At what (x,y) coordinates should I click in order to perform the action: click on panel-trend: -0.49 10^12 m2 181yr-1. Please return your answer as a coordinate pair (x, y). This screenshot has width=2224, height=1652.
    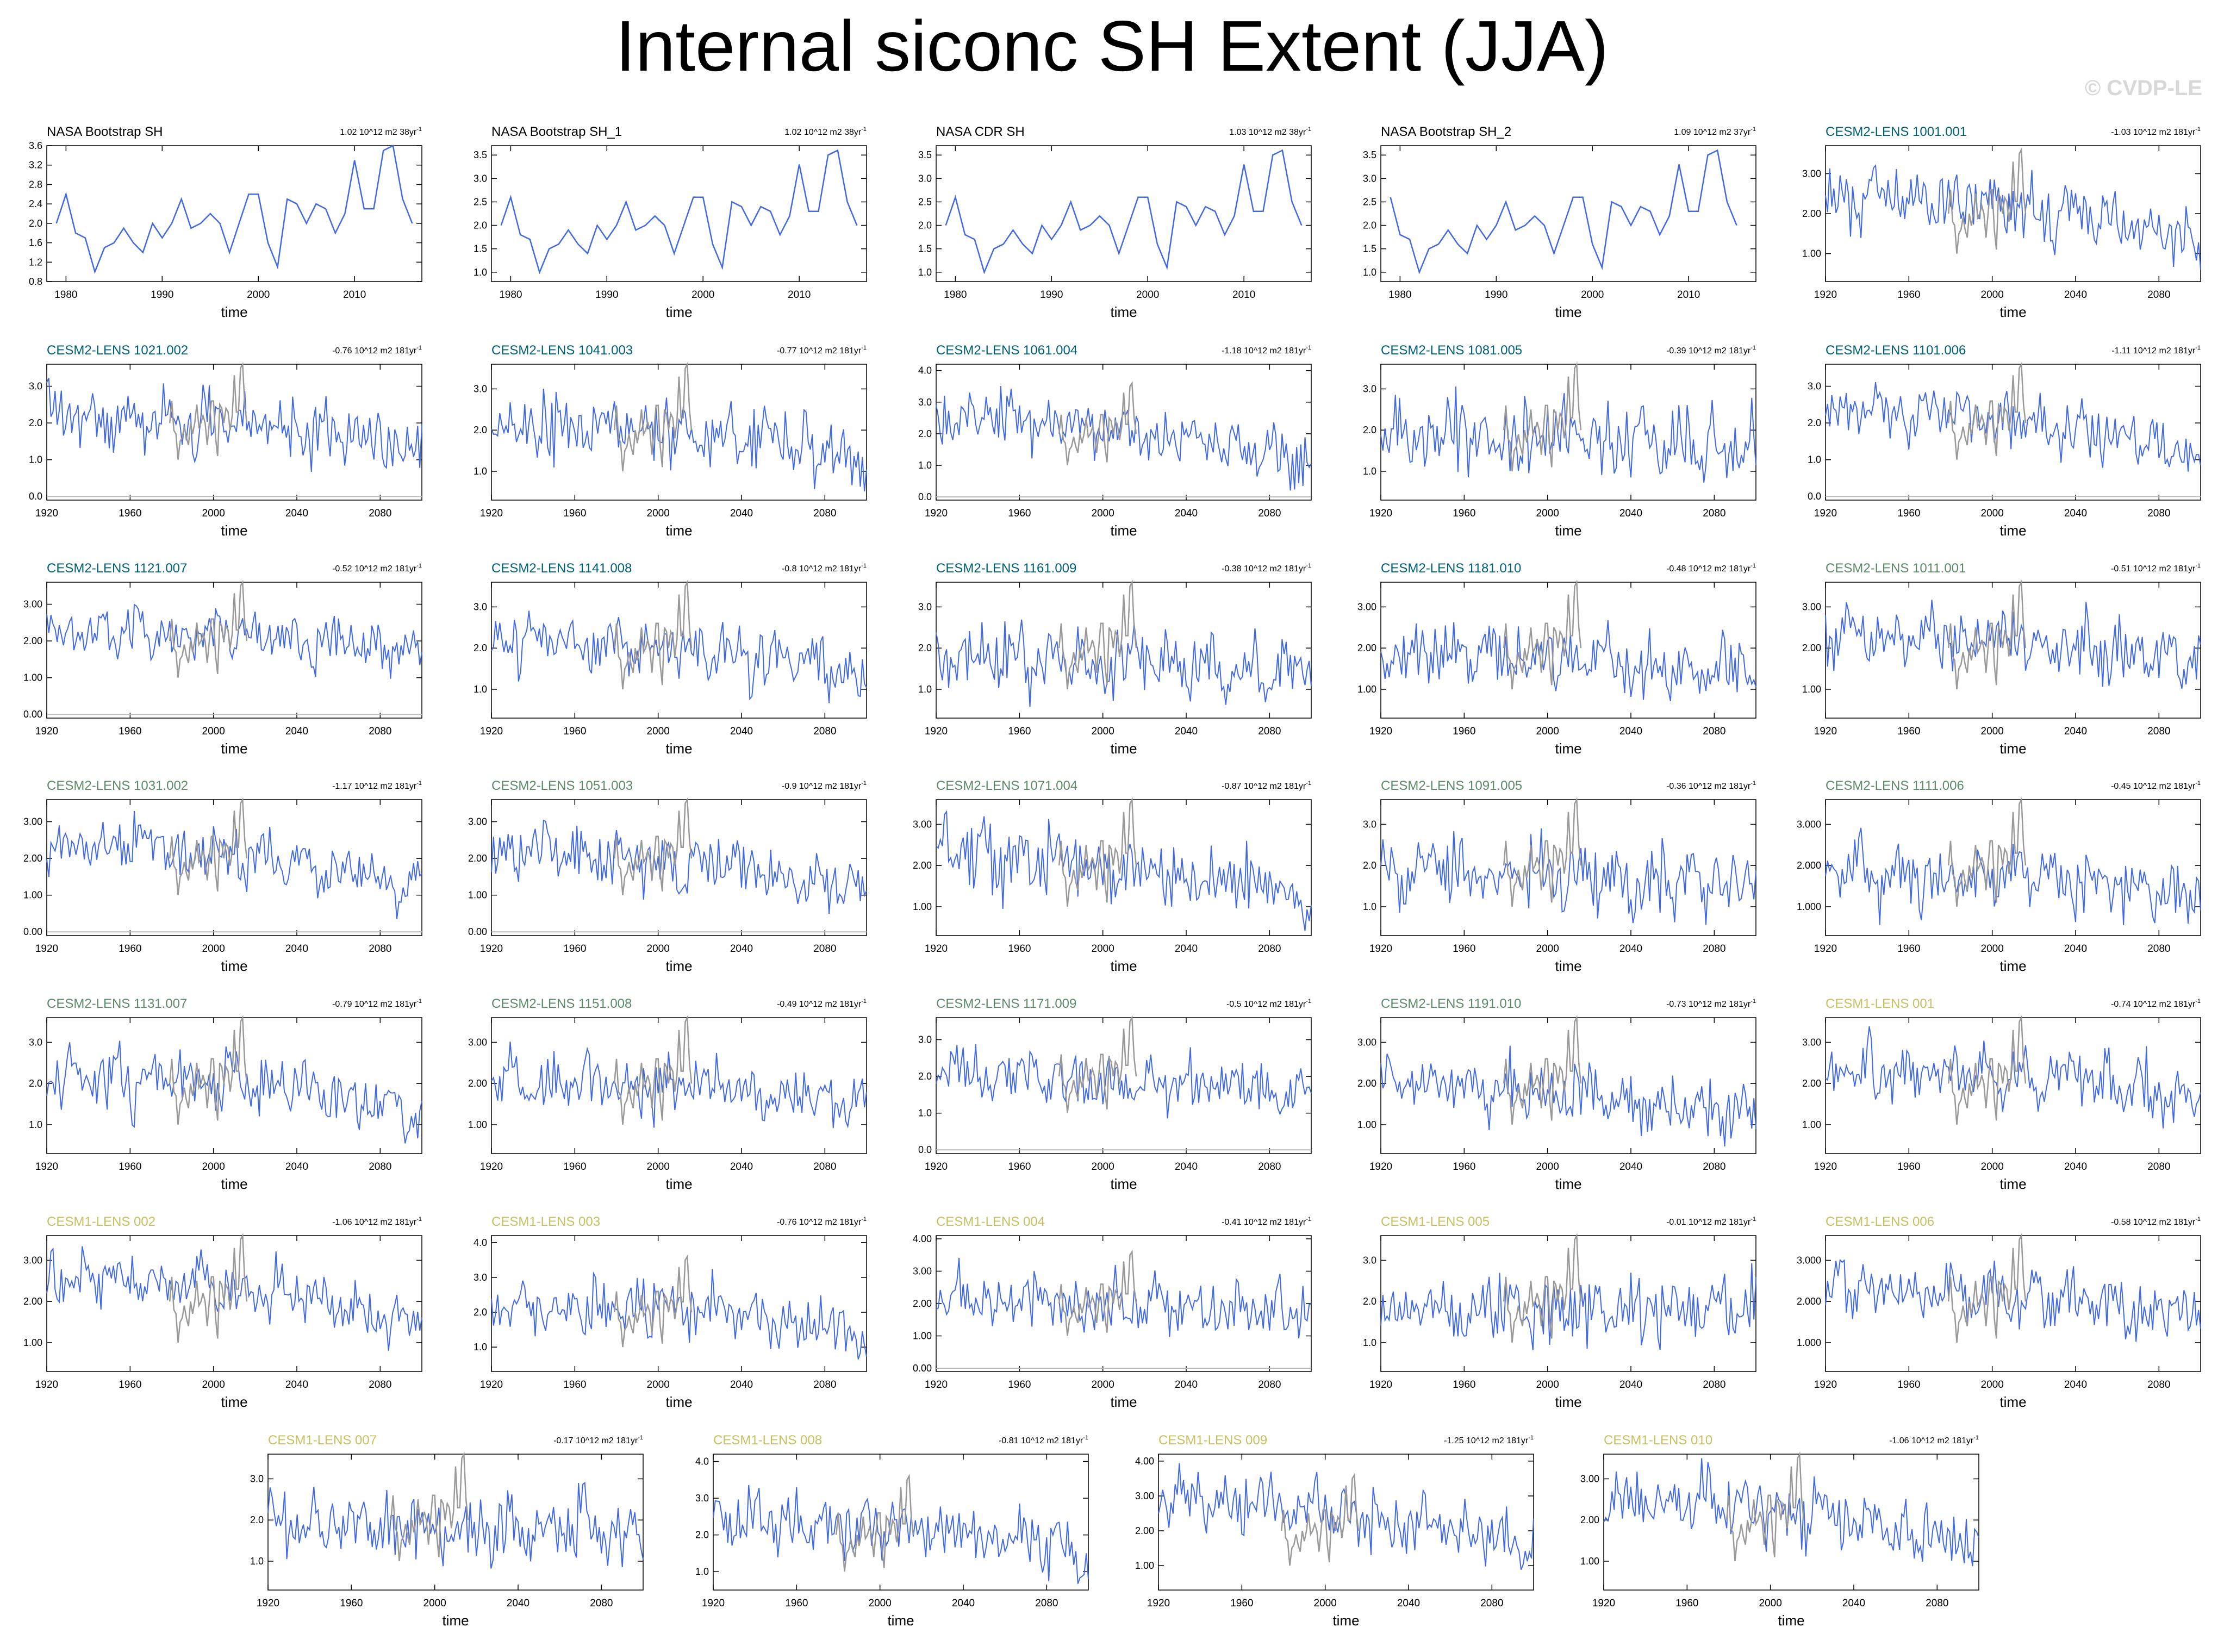
    Looking at the image, I should click on (822, 1003).